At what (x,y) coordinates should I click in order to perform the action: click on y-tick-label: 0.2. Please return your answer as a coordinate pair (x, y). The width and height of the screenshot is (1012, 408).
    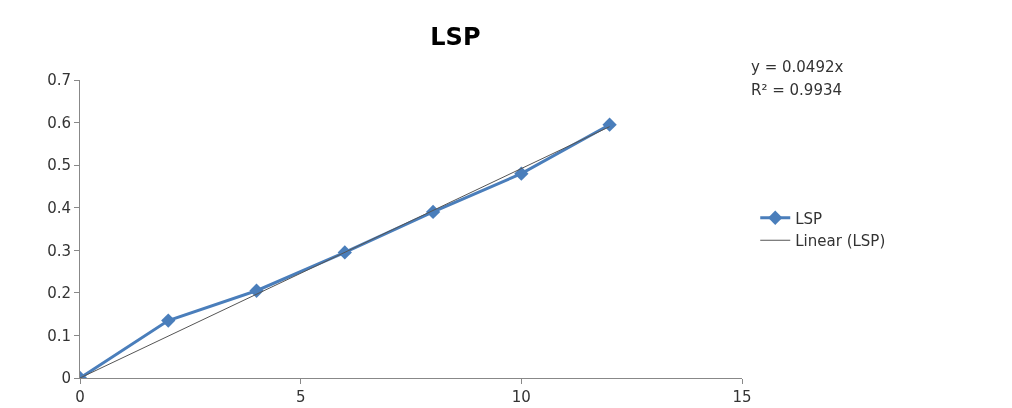
    Looking at the image, I should click on (59, 293).